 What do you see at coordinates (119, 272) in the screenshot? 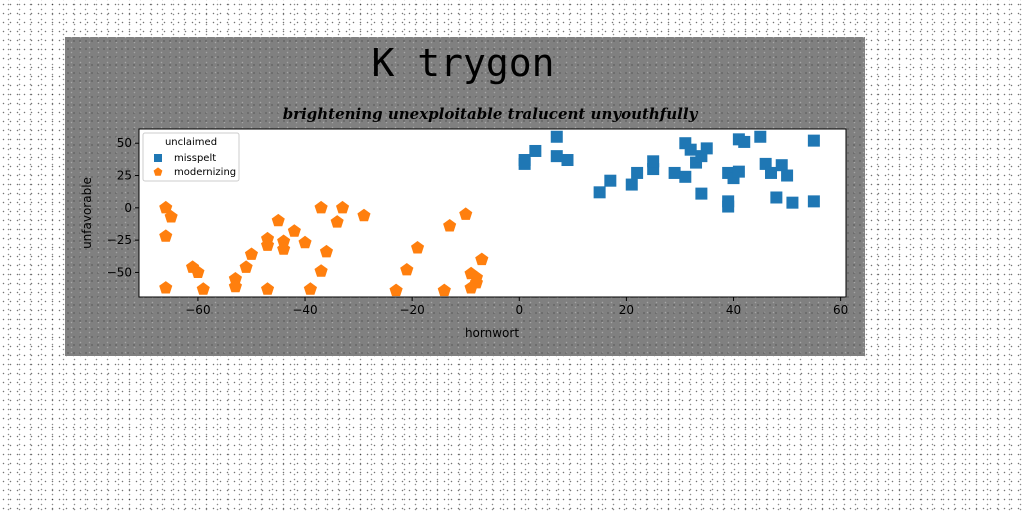
I see `y-tick-label: −50` at bounding box center [119, 272].